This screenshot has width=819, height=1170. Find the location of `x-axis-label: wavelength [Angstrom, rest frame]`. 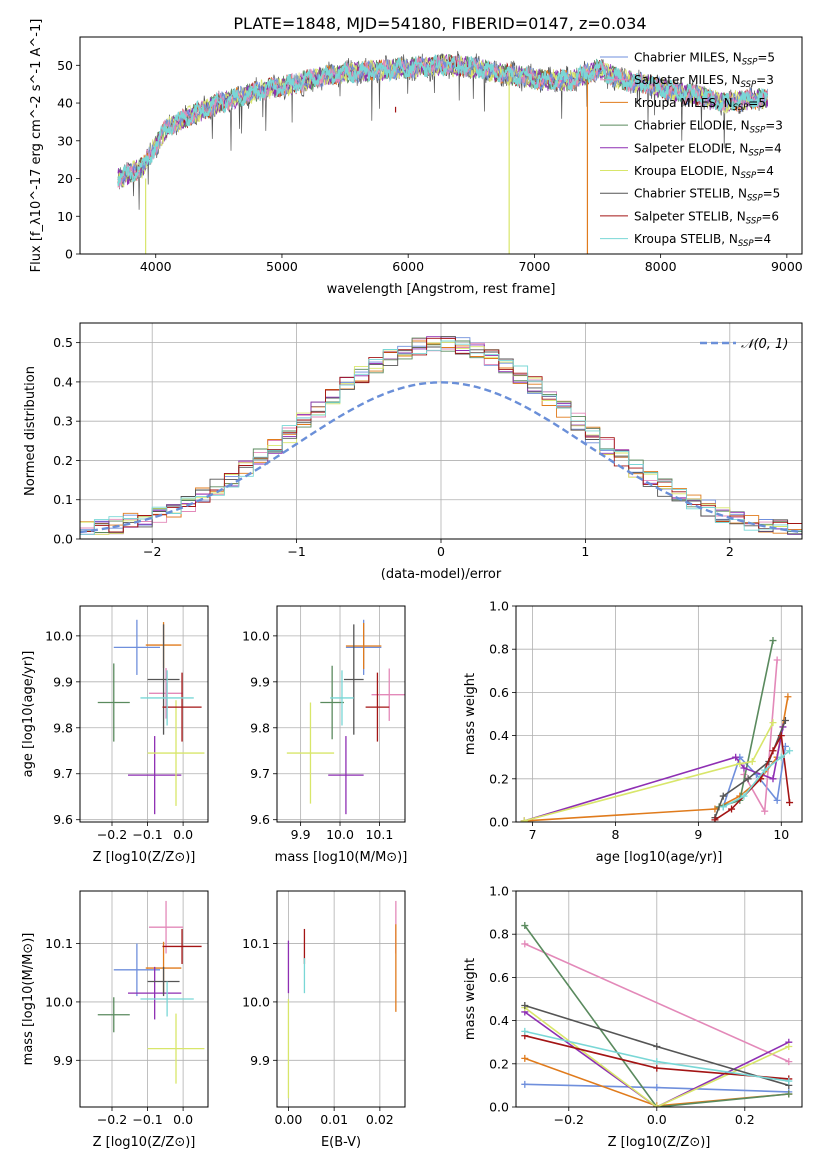

x-axis-label: wavelength [Angstrom, rest frame] is located at coordinates (441, 289).